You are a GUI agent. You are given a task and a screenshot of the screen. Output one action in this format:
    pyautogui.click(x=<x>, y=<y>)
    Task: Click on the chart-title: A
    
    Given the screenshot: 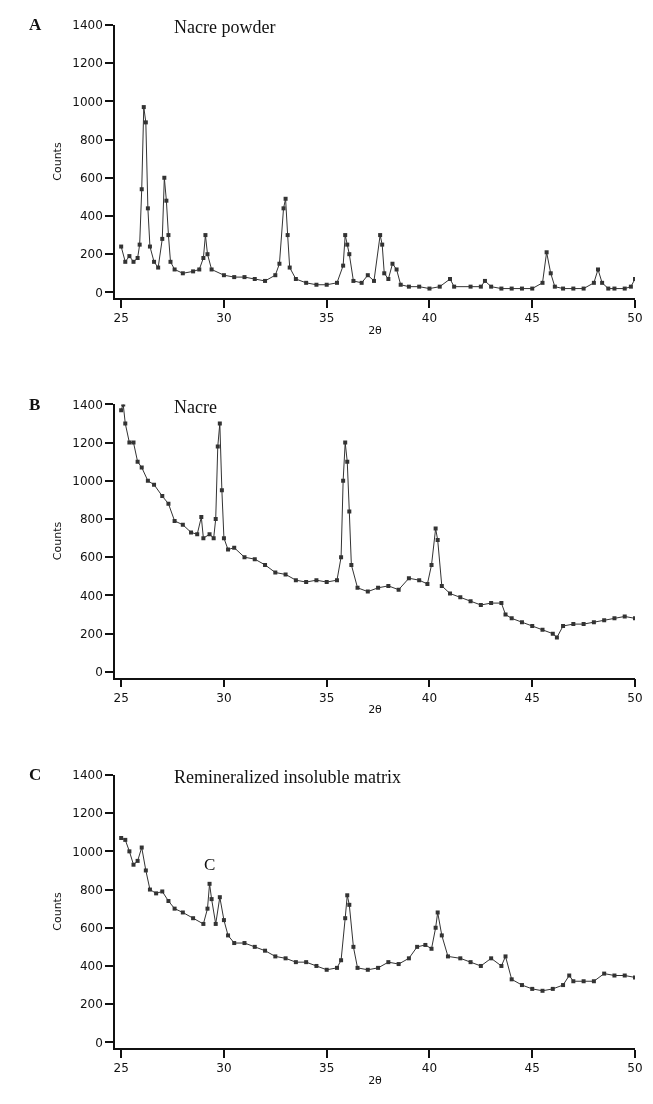 What is the action you would take?
    pyautogui.click(x=35, y=24)
    